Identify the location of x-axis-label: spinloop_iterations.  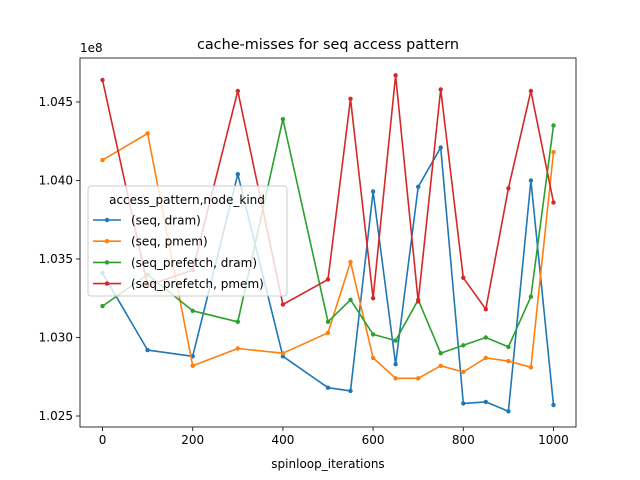
(327, 464).